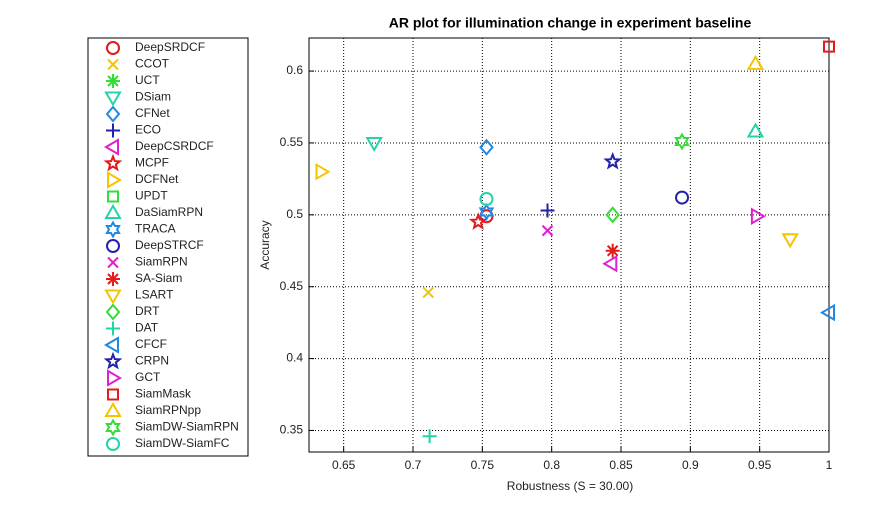 The image size is (895, 506). I want to click on legend-label: DeepSTRCF, so click(169, 245).